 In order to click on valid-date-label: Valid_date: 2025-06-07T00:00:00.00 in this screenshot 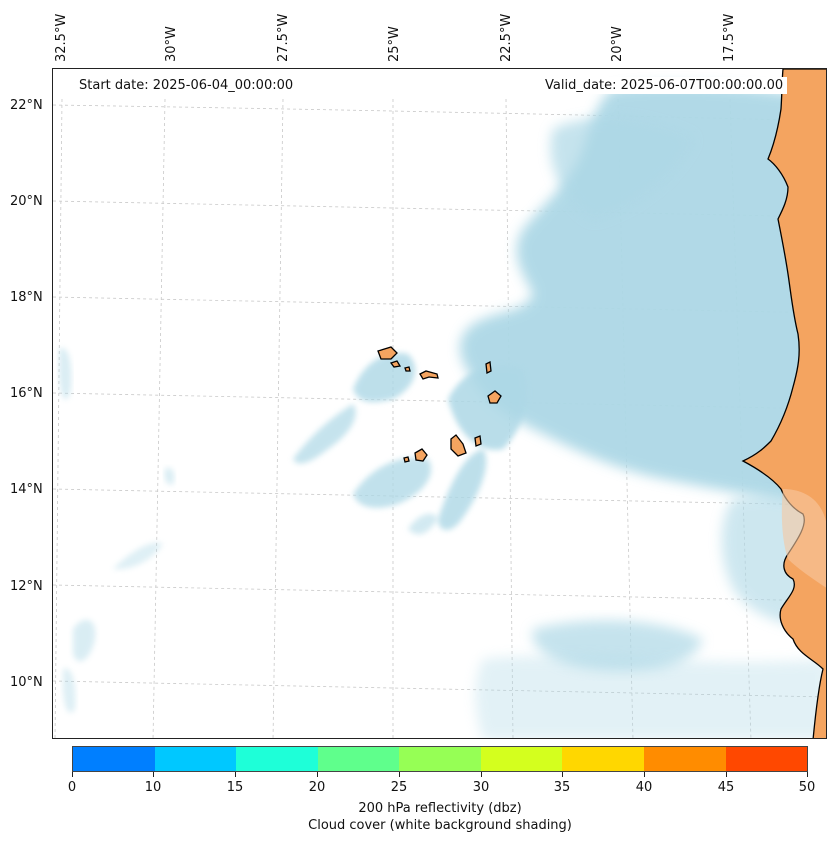, I will do `click(664, 85)`.